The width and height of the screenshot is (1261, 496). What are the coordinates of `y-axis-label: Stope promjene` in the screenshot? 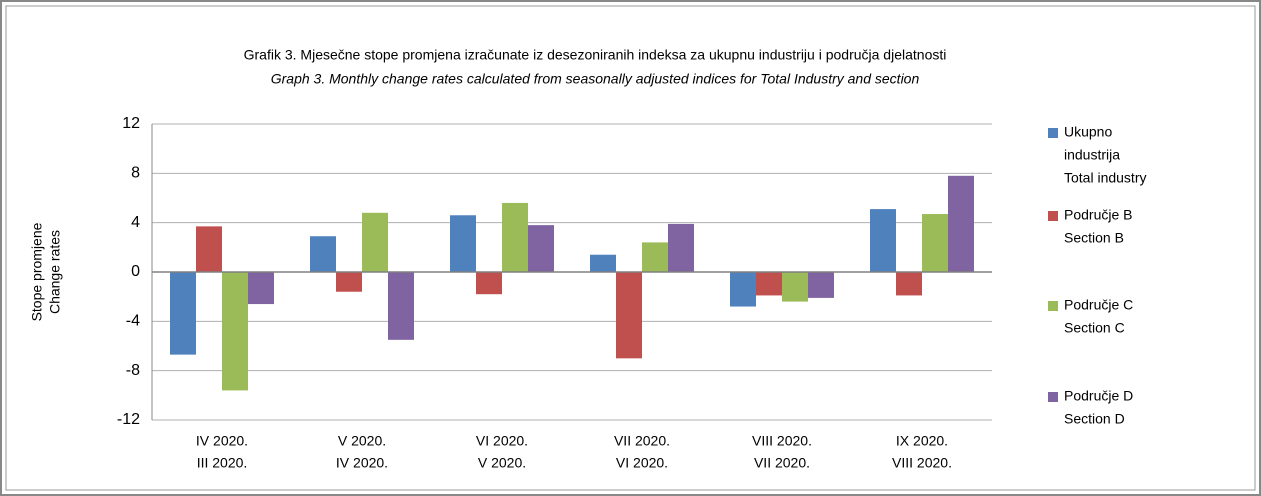 It's located at (37, 271).